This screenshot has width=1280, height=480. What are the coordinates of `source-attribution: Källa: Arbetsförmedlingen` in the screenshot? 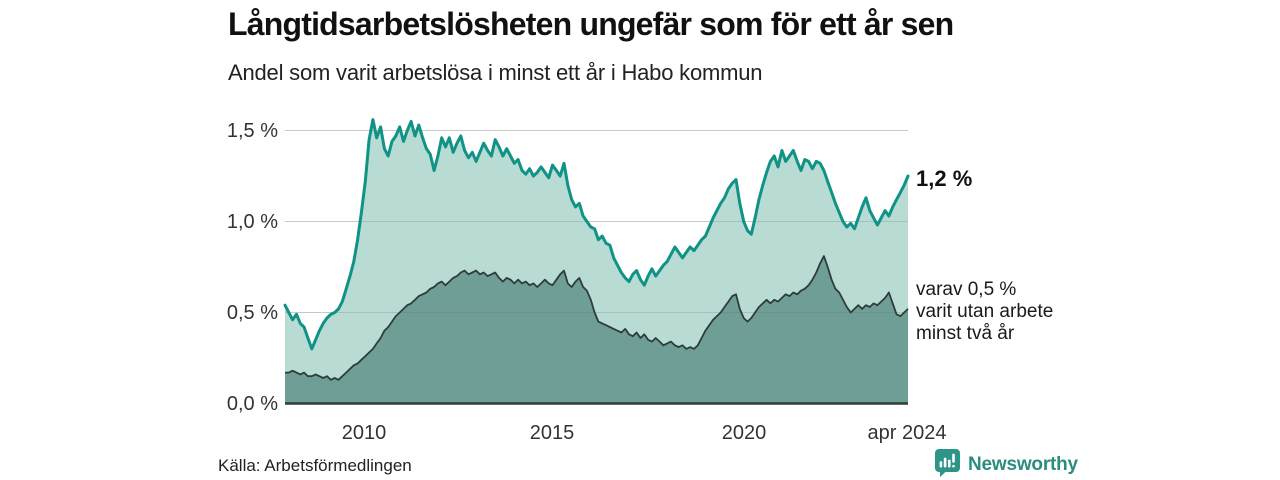 It's located at (315, 465).